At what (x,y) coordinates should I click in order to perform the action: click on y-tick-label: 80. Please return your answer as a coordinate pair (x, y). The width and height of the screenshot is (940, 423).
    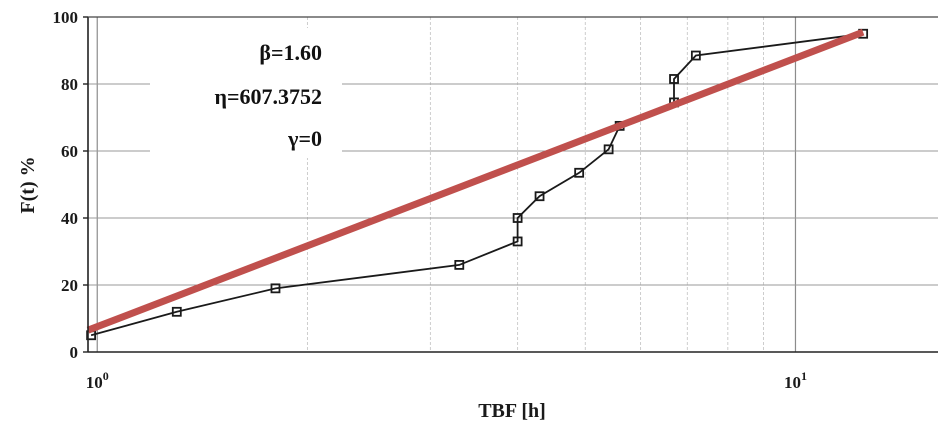
    Looking at the image, I should click on (69, 84).